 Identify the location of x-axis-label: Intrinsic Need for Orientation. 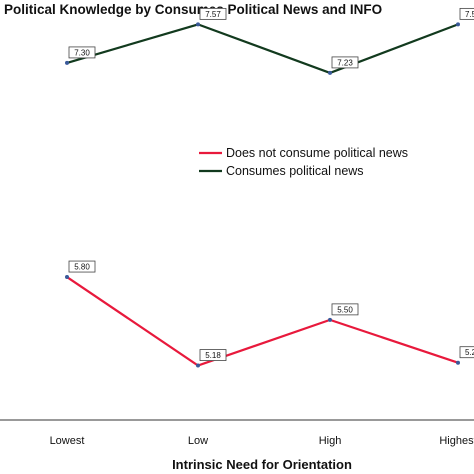
(262, 464).